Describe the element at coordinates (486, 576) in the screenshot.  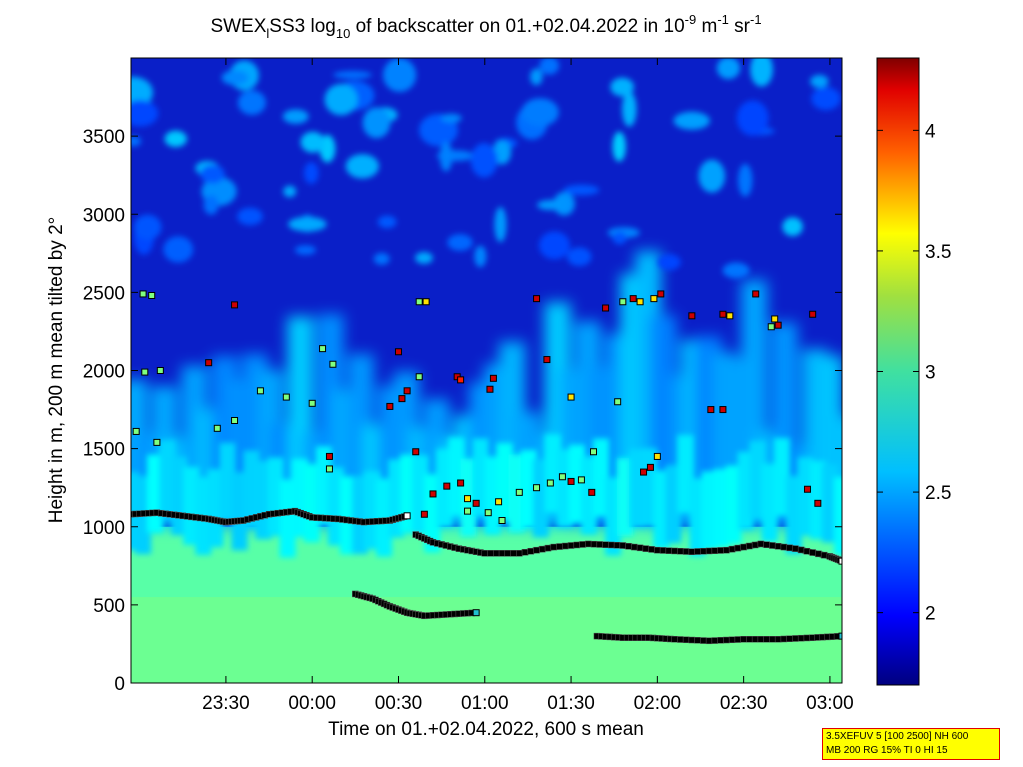
I see `layer-height-lines` at that location.